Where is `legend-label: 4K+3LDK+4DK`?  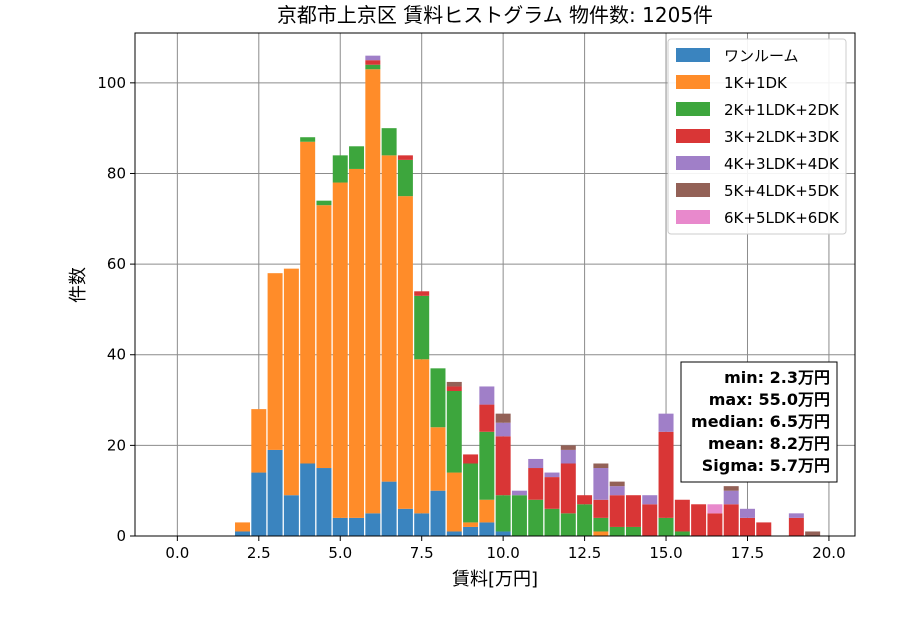
legend-label: 4K+3LDK+4DK is located at coordinates (782, 164).